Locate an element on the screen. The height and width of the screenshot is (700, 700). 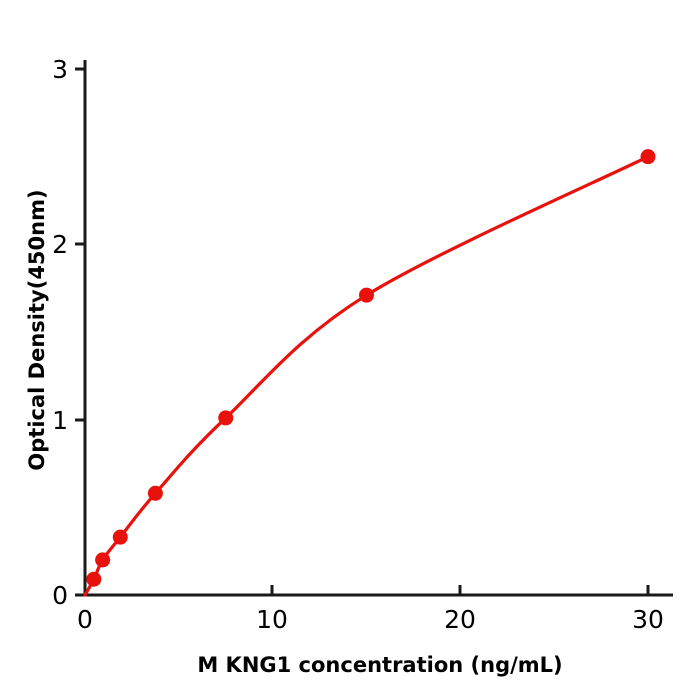
x-tick-label-20: 20 is located at coordinates (460, 619).